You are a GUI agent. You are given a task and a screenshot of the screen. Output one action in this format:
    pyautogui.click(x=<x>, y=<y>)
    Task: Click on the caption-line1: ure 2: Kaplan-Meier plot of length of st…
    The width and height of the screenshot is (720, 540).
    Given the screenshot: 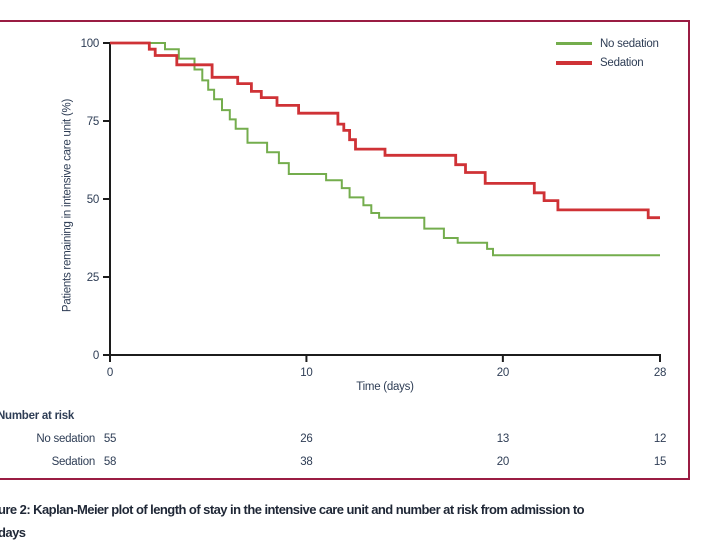 What is the action you would take?
    pyautogui.click(x=292, y=509)
    